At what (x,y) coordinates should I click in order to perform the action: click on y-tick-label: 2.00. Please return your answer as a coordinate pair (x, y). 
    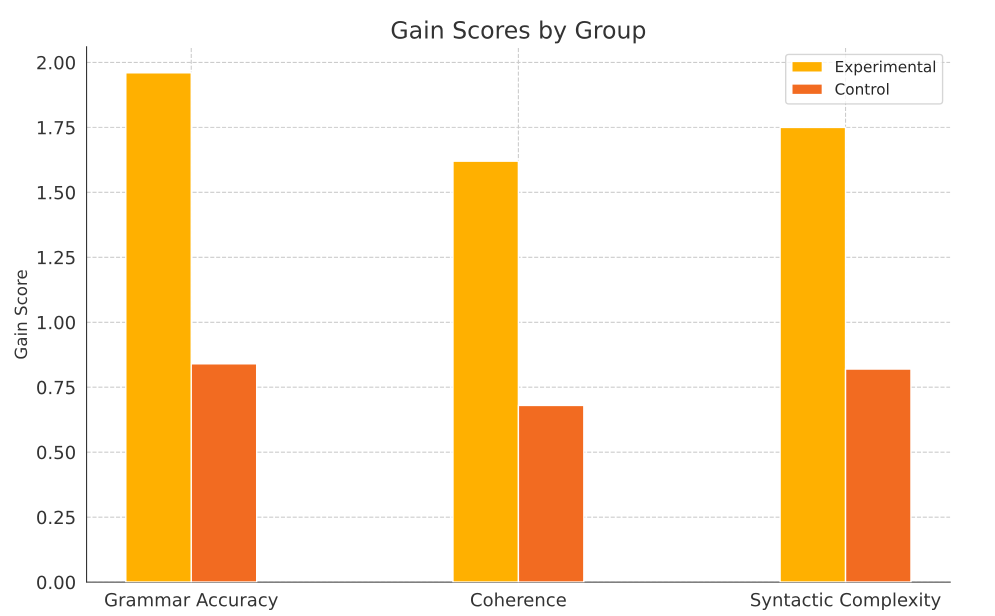
    Looking at the image, I should click on (56, 63).